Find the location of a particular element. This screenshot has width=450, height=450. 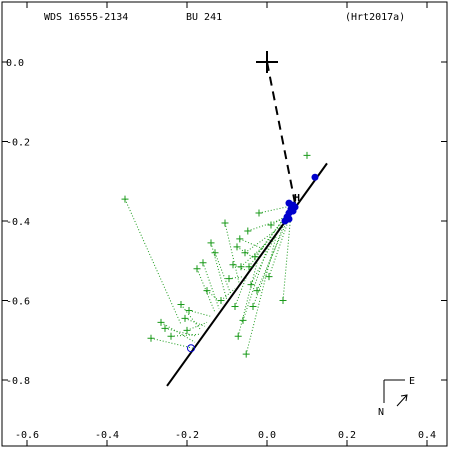

reference-label: (Hrt2017a) is located at coordinates (375, 17).